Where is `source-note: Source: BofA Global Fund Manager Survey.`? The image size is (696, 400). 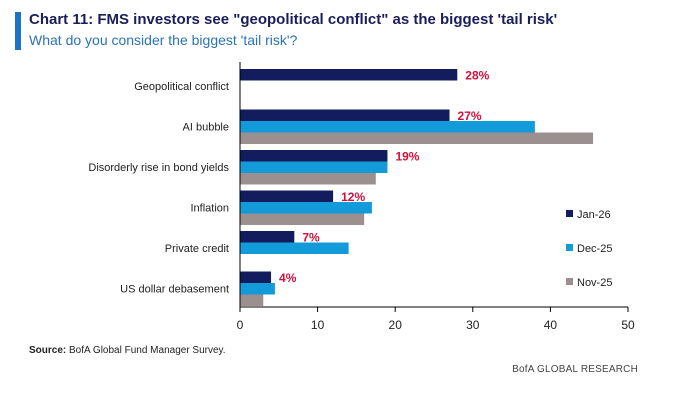 source-note: Source: BofA Global Fund Manager Survey. is located at coordinates (127, 350).